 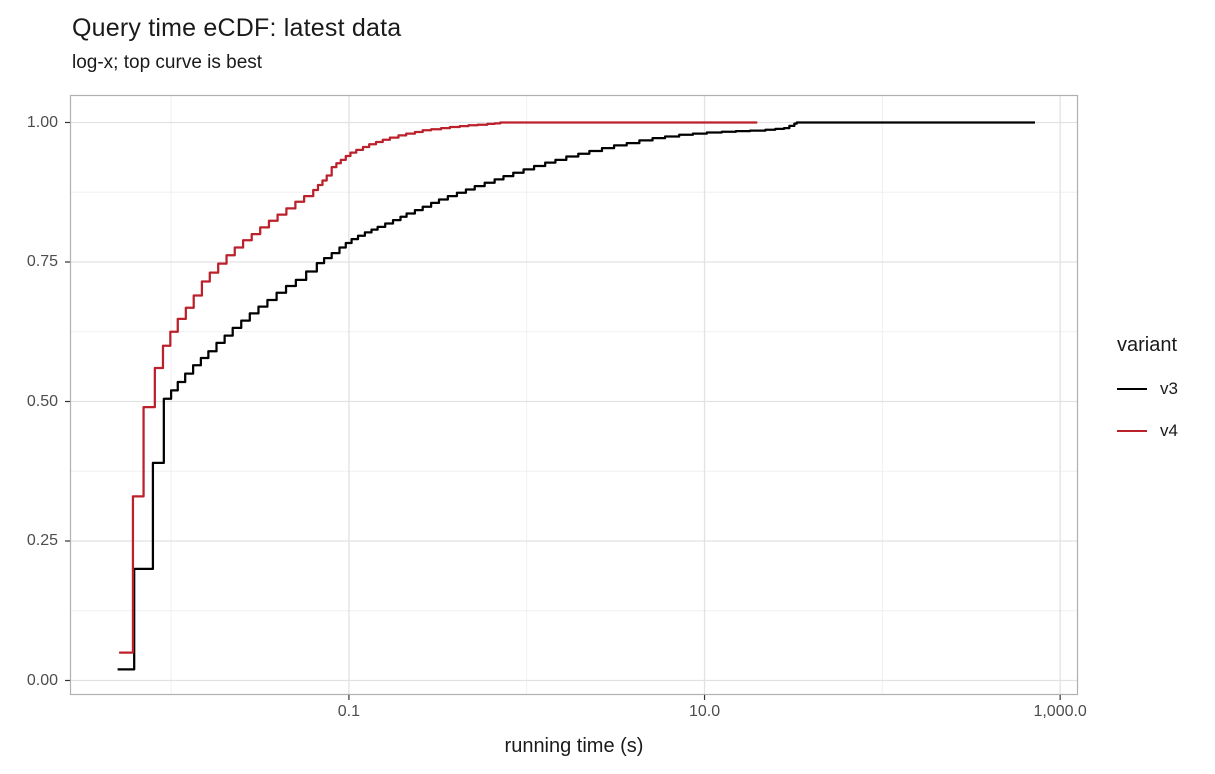 I want to click on legend-item-v3: v3, so click(x=1165, y=389).